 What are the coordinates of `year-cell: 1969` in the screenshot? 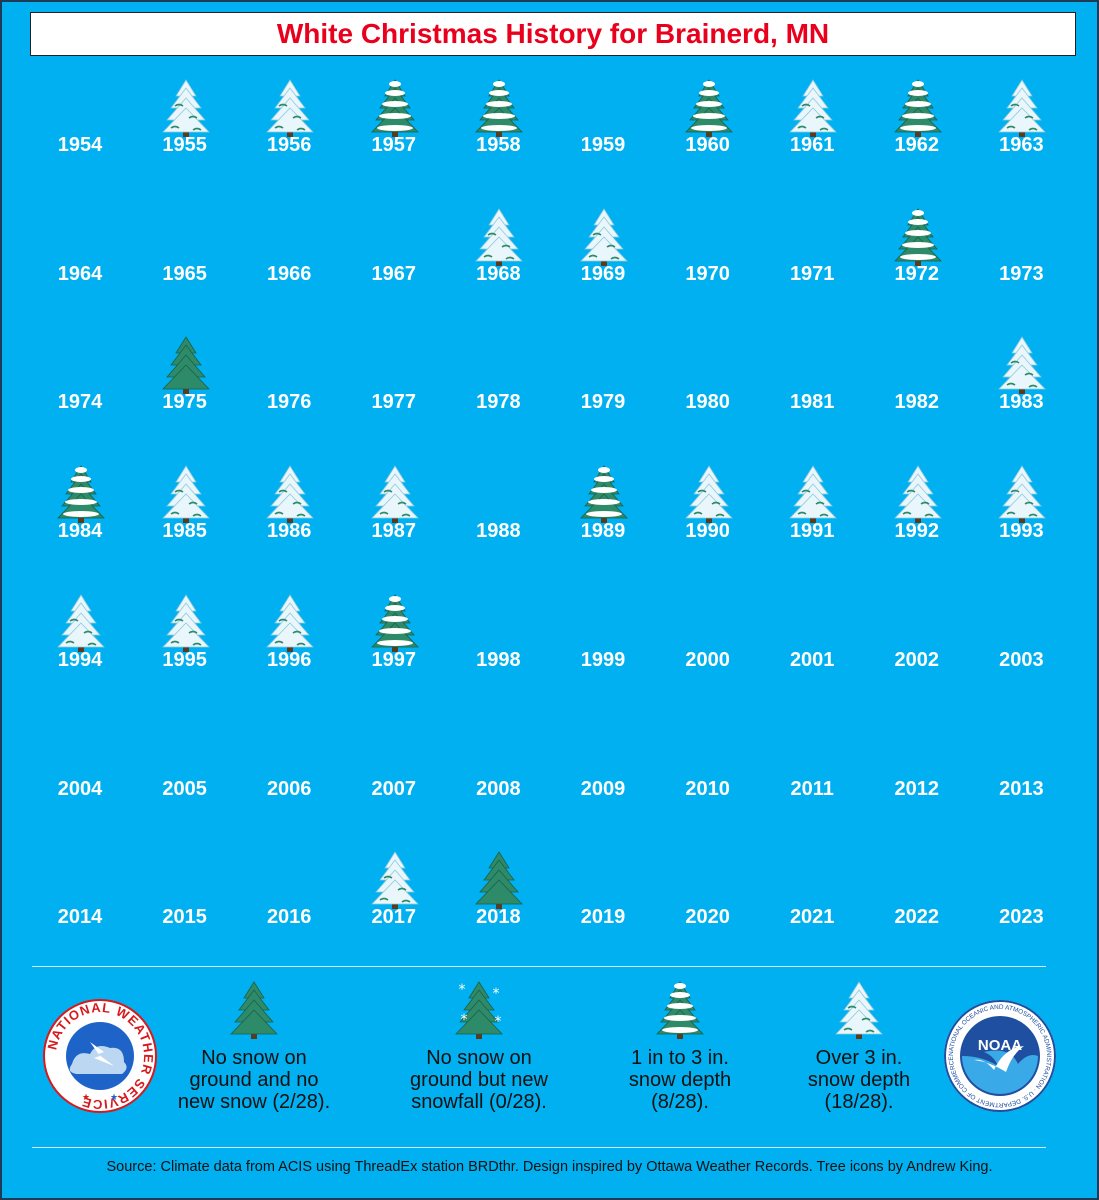 It's located at (603, 267).